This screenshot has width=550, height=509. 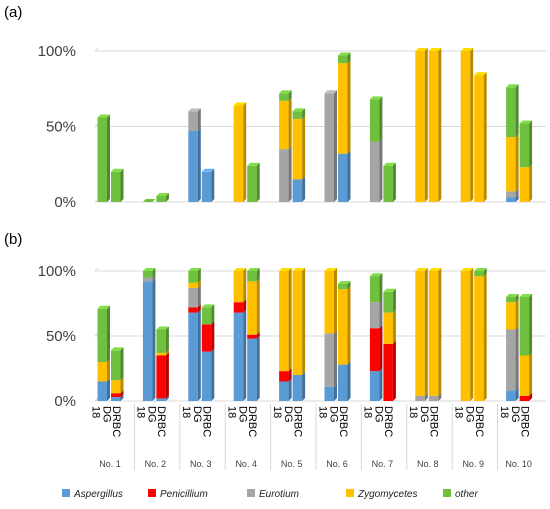 What do you see at coordinates (330, 334) in the screenshot?
I see `bar-b-No6-dg18` at bounding box center [330, 334].